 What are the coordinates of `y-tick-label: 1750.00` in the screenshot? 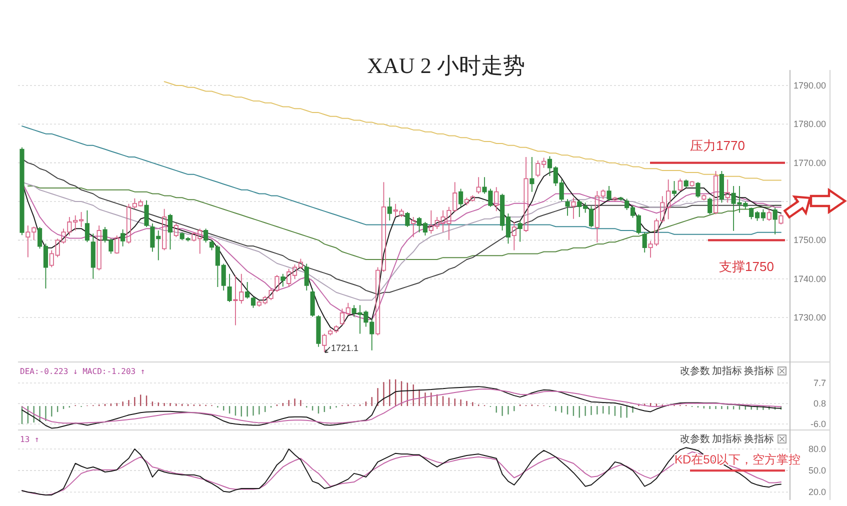 It's located at (809, 240).